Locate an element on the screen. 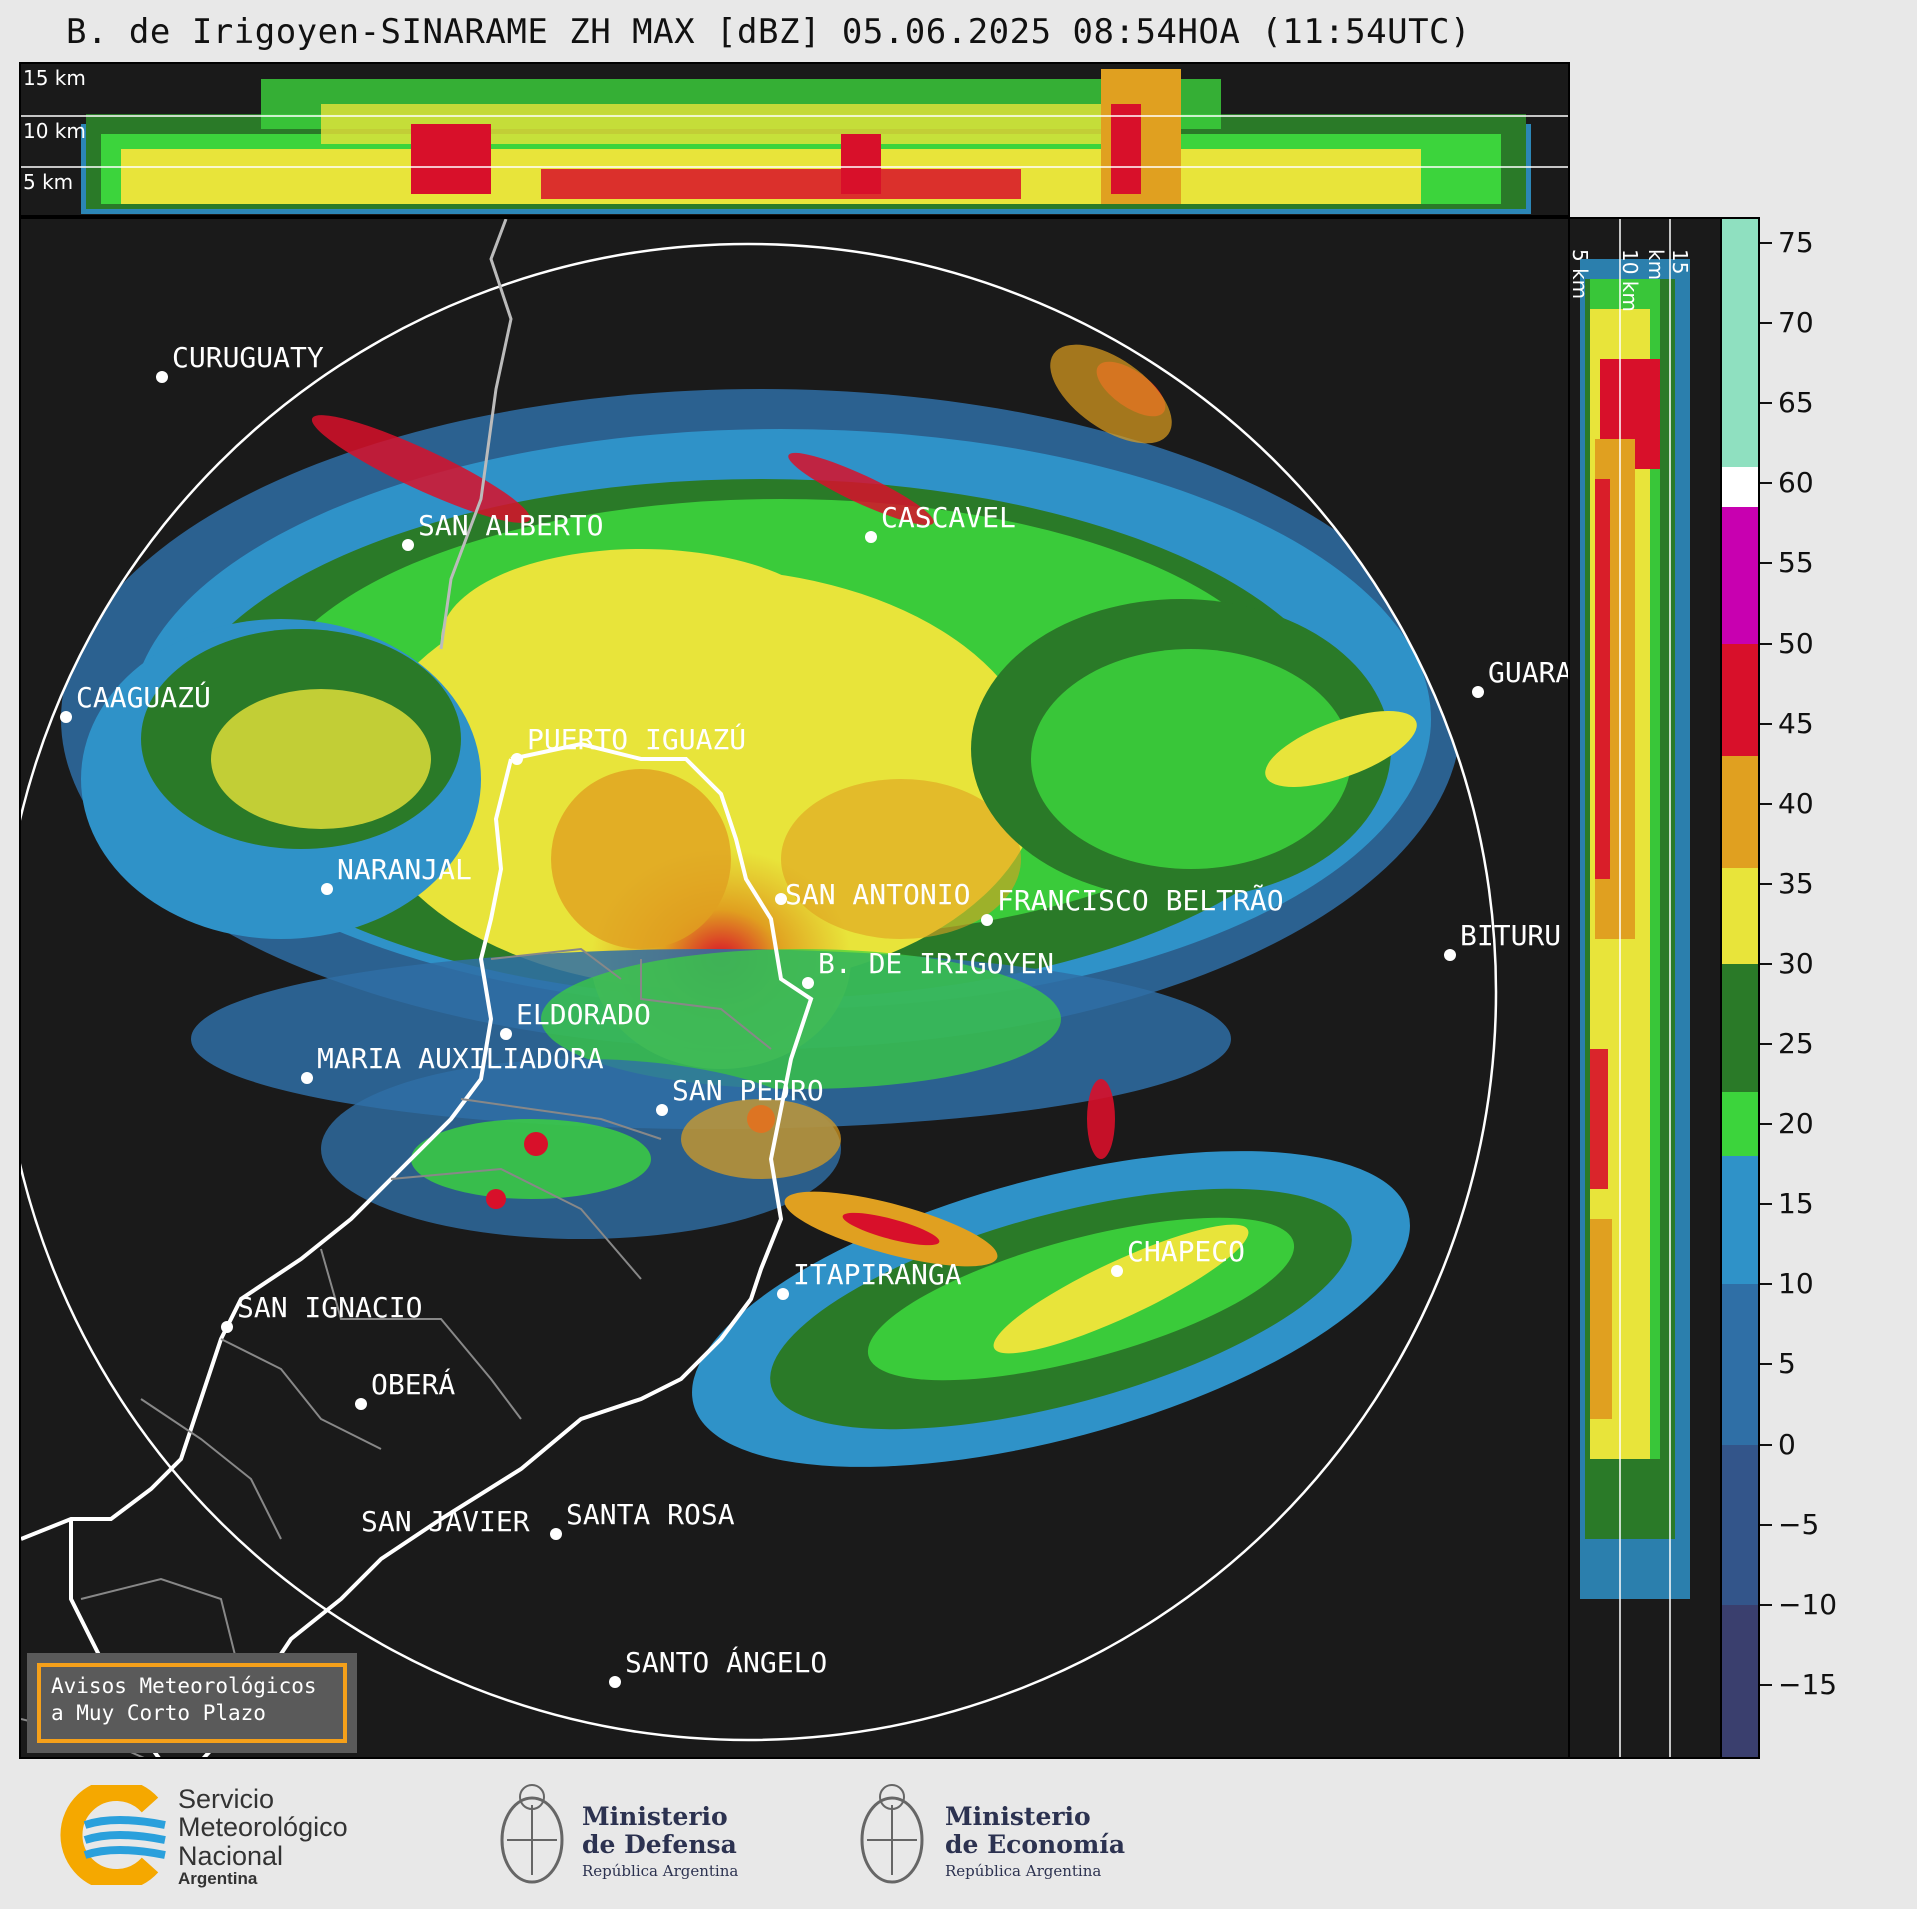  defensa-line-1: Ministerio is located at coordinates (655, 1816).